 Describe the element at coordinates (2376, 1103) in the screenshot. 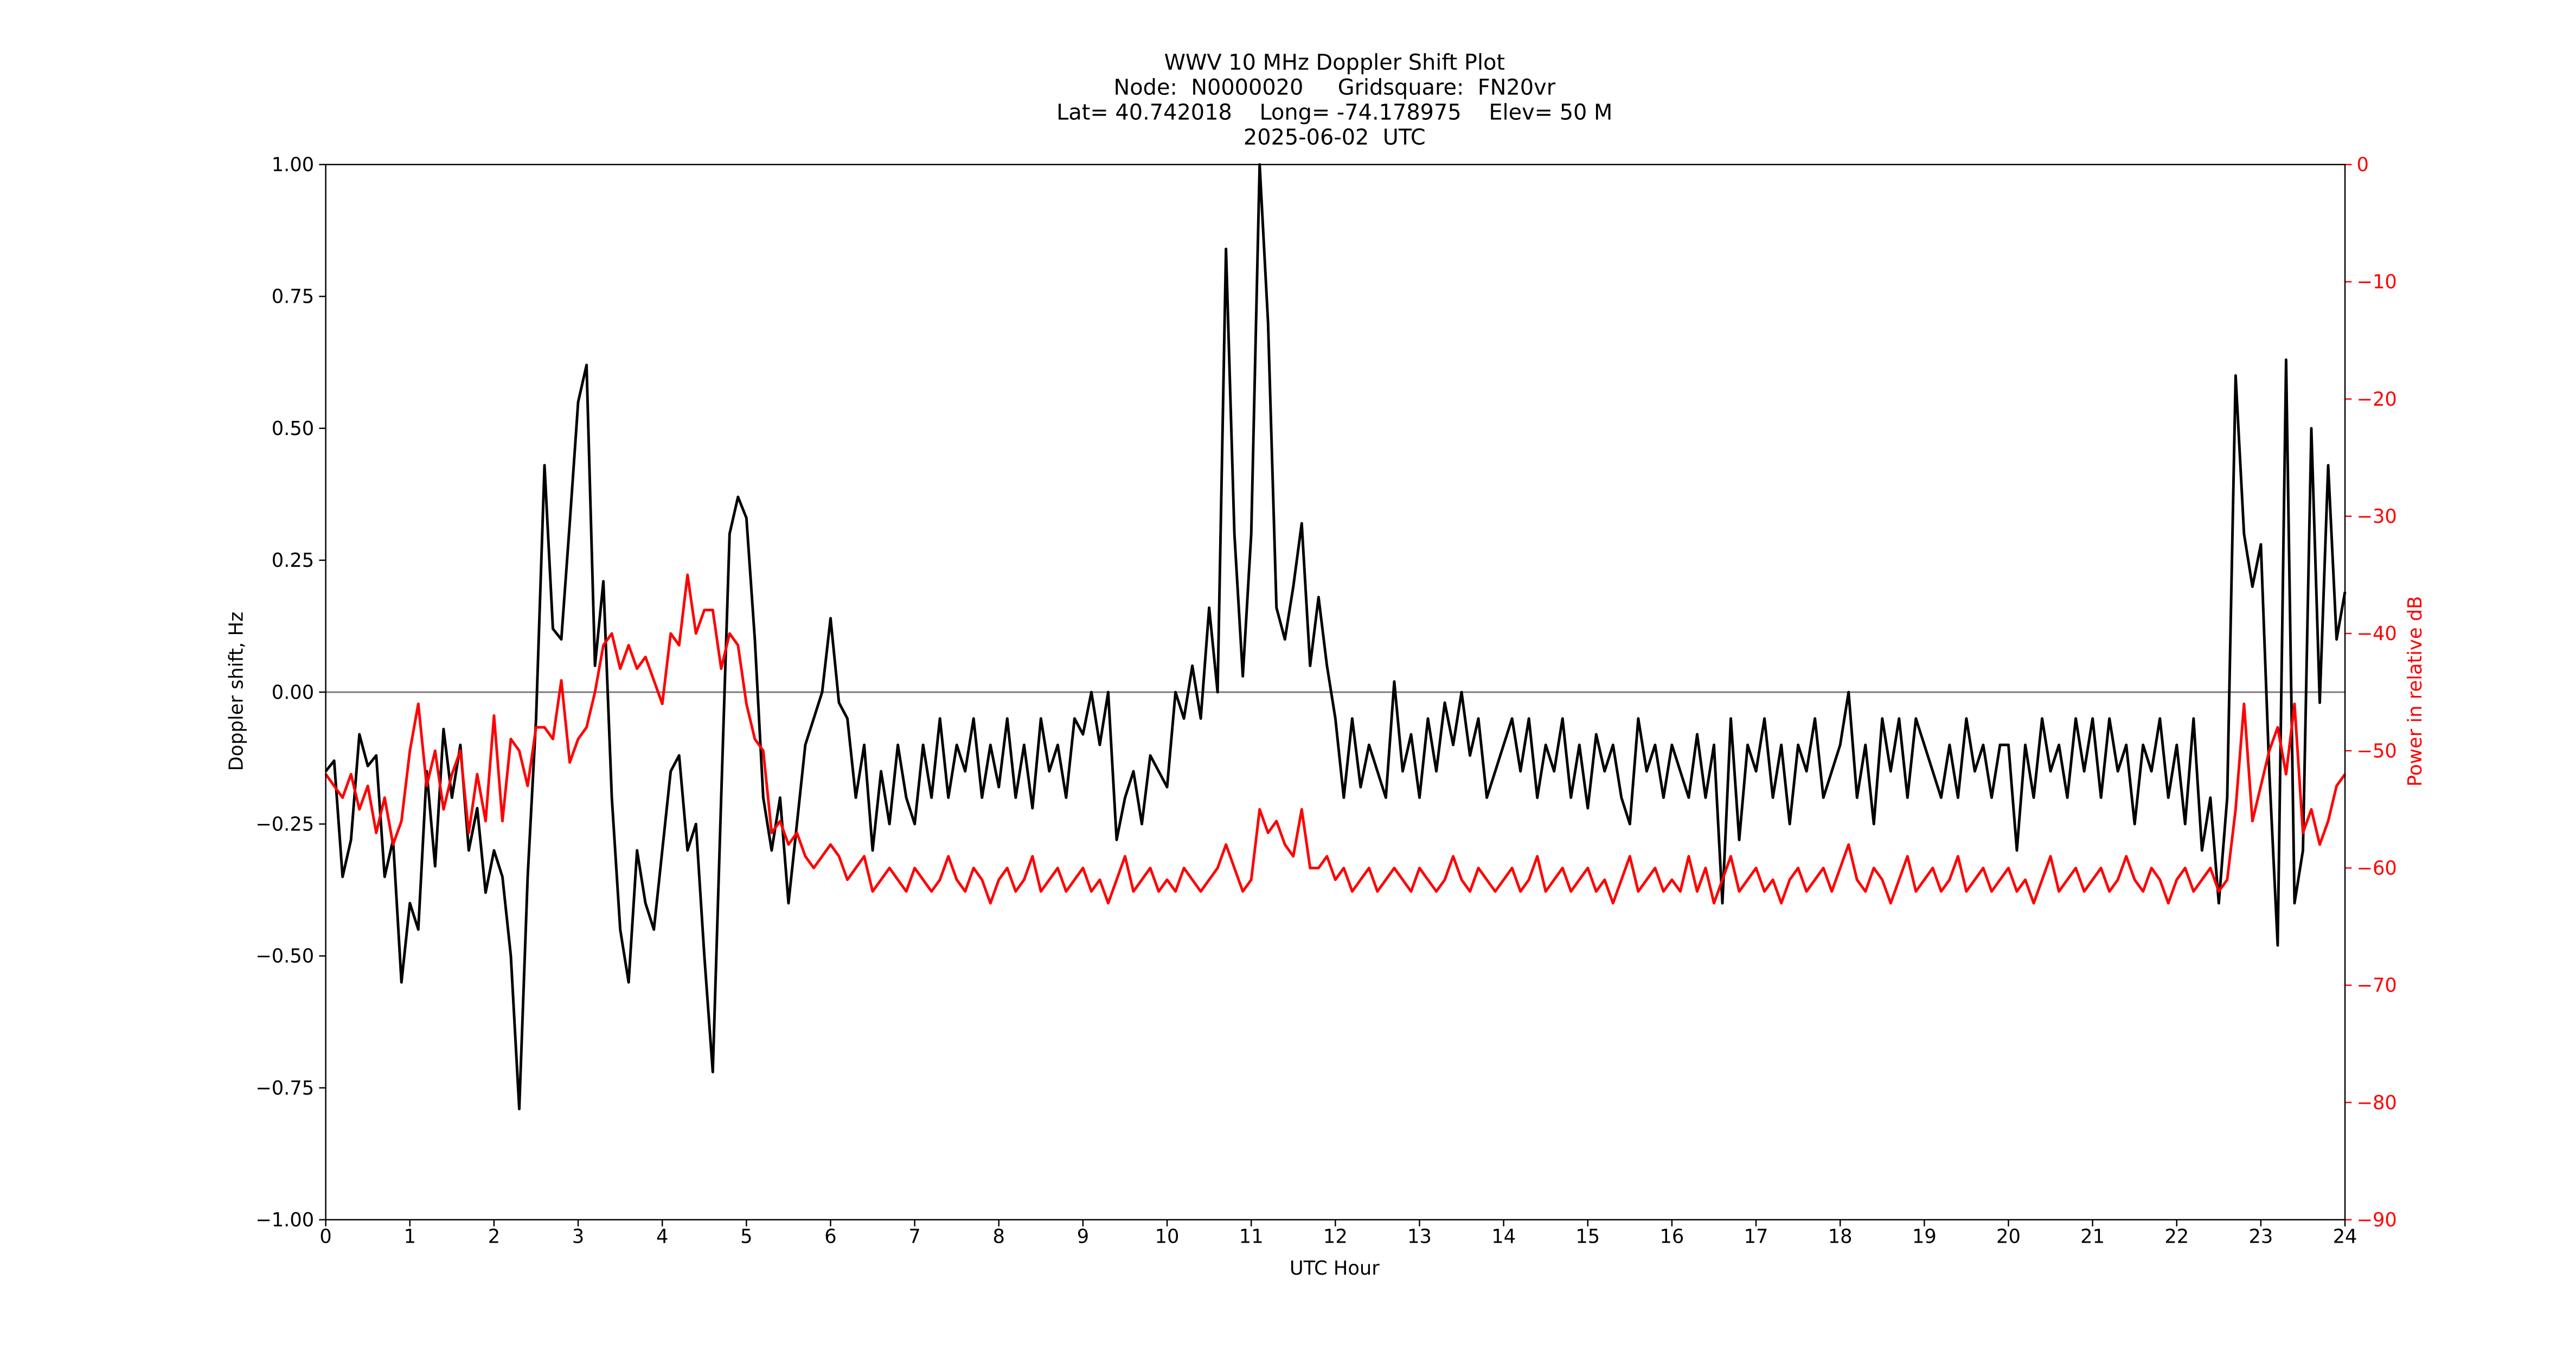

I see `y2-tick-label: −80` at that location.